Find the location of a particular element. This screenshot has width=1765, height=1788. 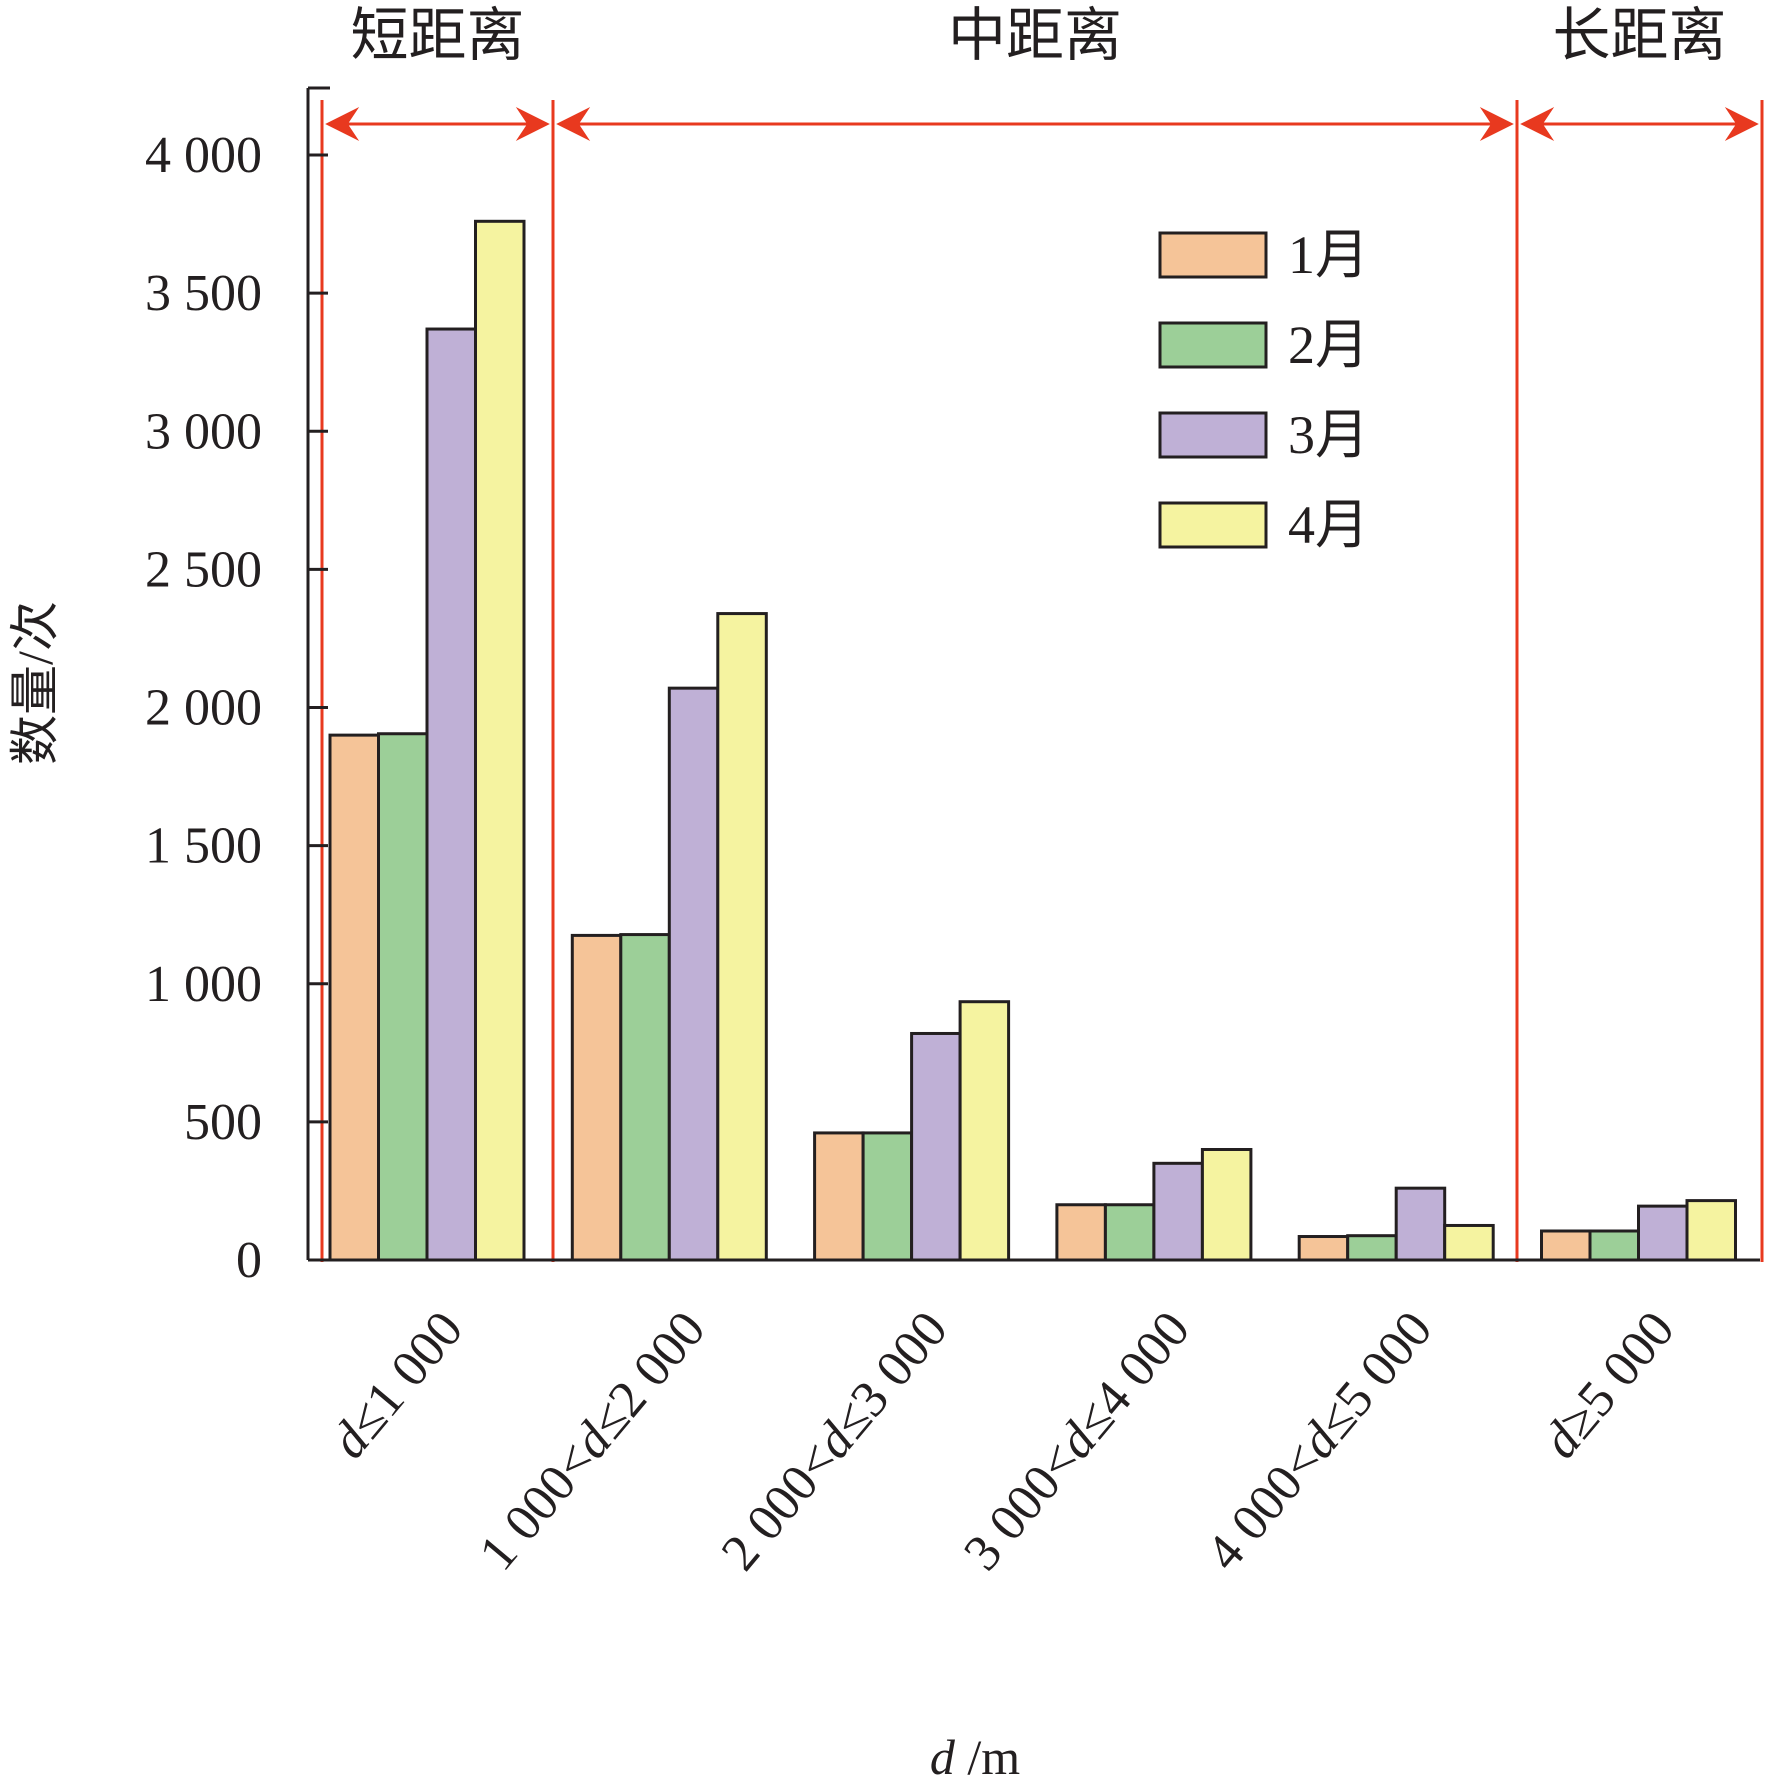

y-tick-label: 2 500 is located at coordinates (203, 569).